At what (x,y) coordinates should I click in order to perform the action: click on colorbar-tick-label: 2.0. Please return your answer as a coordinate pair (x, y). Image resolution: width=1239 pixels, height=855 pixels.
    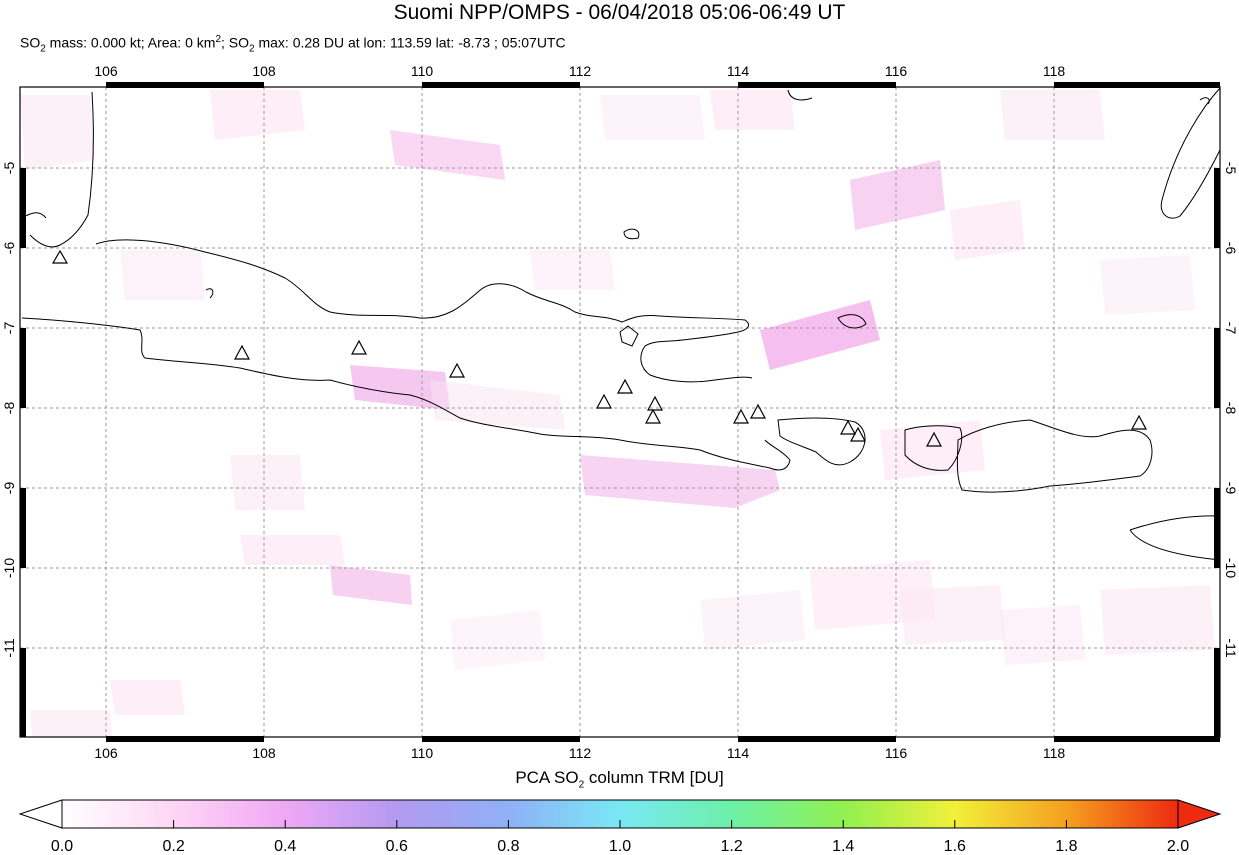
    Looking at the image, I should click on (1178, 846).